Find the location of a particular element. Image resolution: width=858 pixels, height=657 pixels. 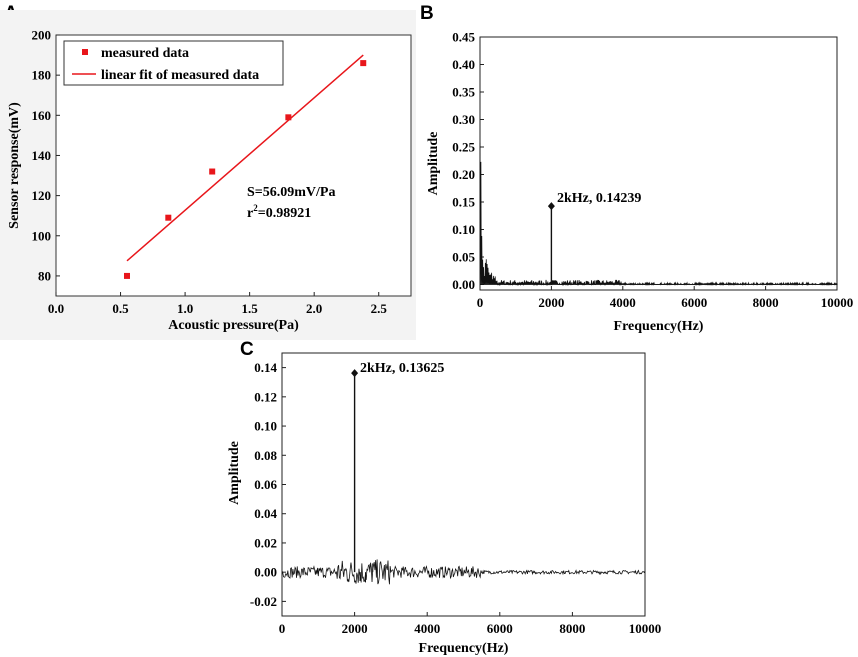

chart-a-data is located at coordinates (245, 166).